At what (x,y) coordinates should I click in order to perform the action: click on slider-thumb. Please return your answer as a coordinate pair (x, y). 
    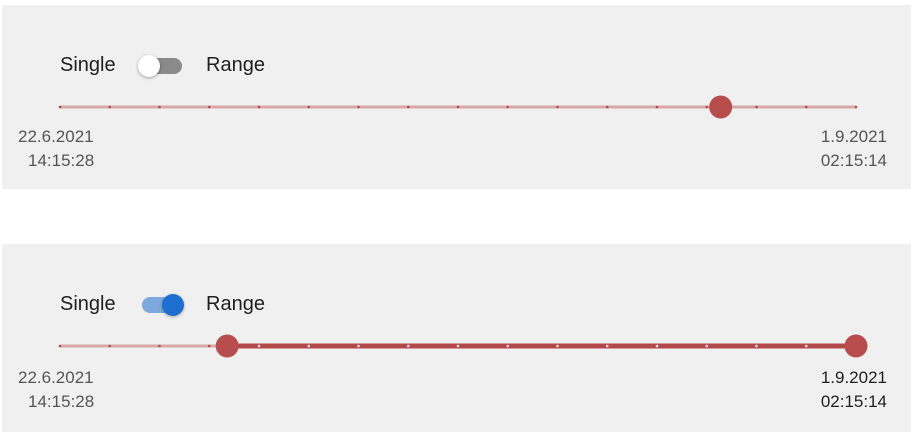
    Looking at the image, I should click on (721, 107).